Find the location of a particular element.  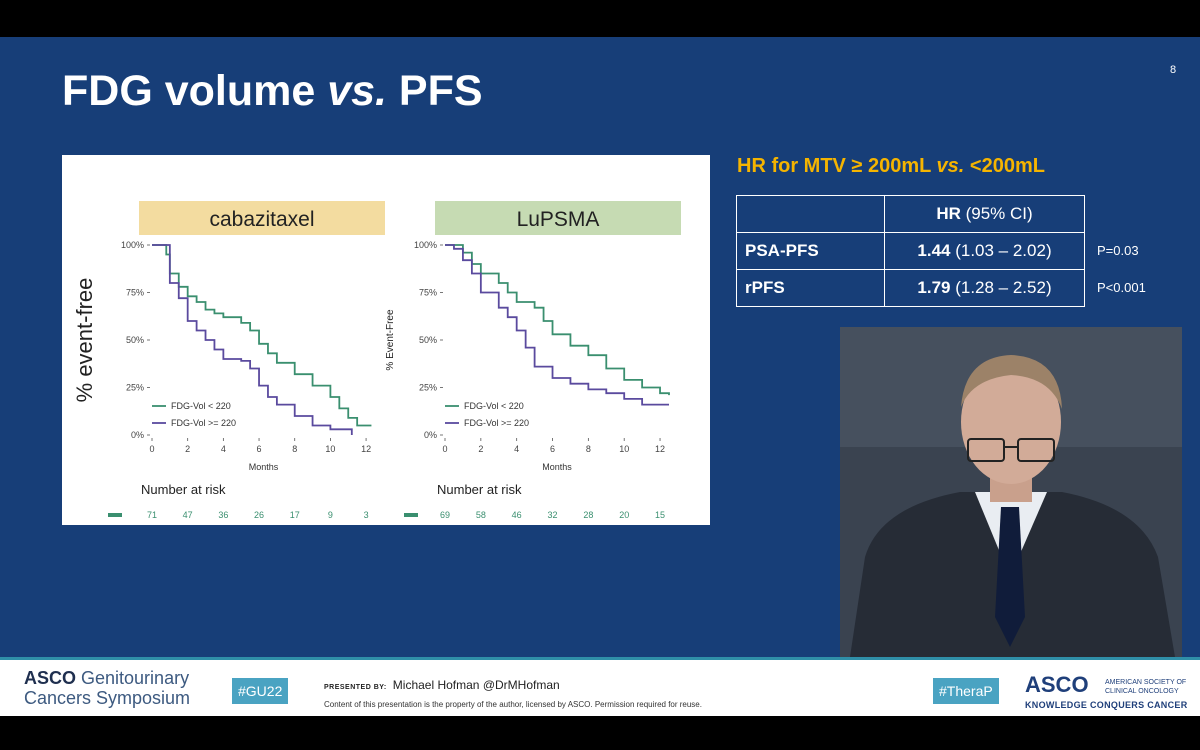

asco-gu-logo: ASCO Genitourinary Cancers Symposium is located at coordinates (107, 688).